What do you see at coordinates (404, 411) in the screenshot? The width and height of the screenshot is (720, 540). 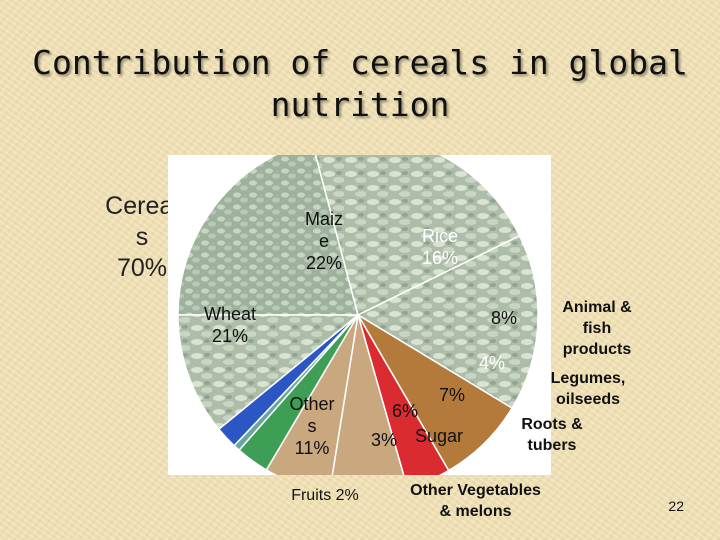 I see `slice-label-vegetables: 6%` at bounding box center [404, 411].